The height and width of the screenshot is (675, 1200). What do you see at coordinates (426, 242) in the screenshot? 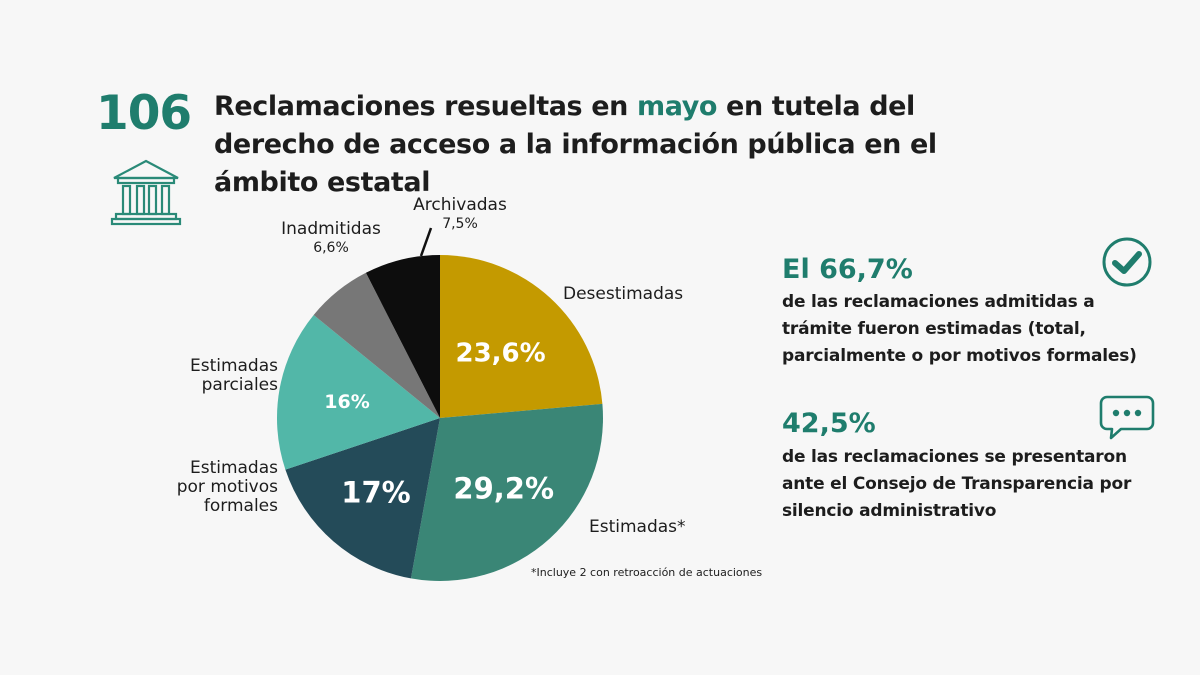
I see `archivadas-leader-line` at bounding box center [426, 242].